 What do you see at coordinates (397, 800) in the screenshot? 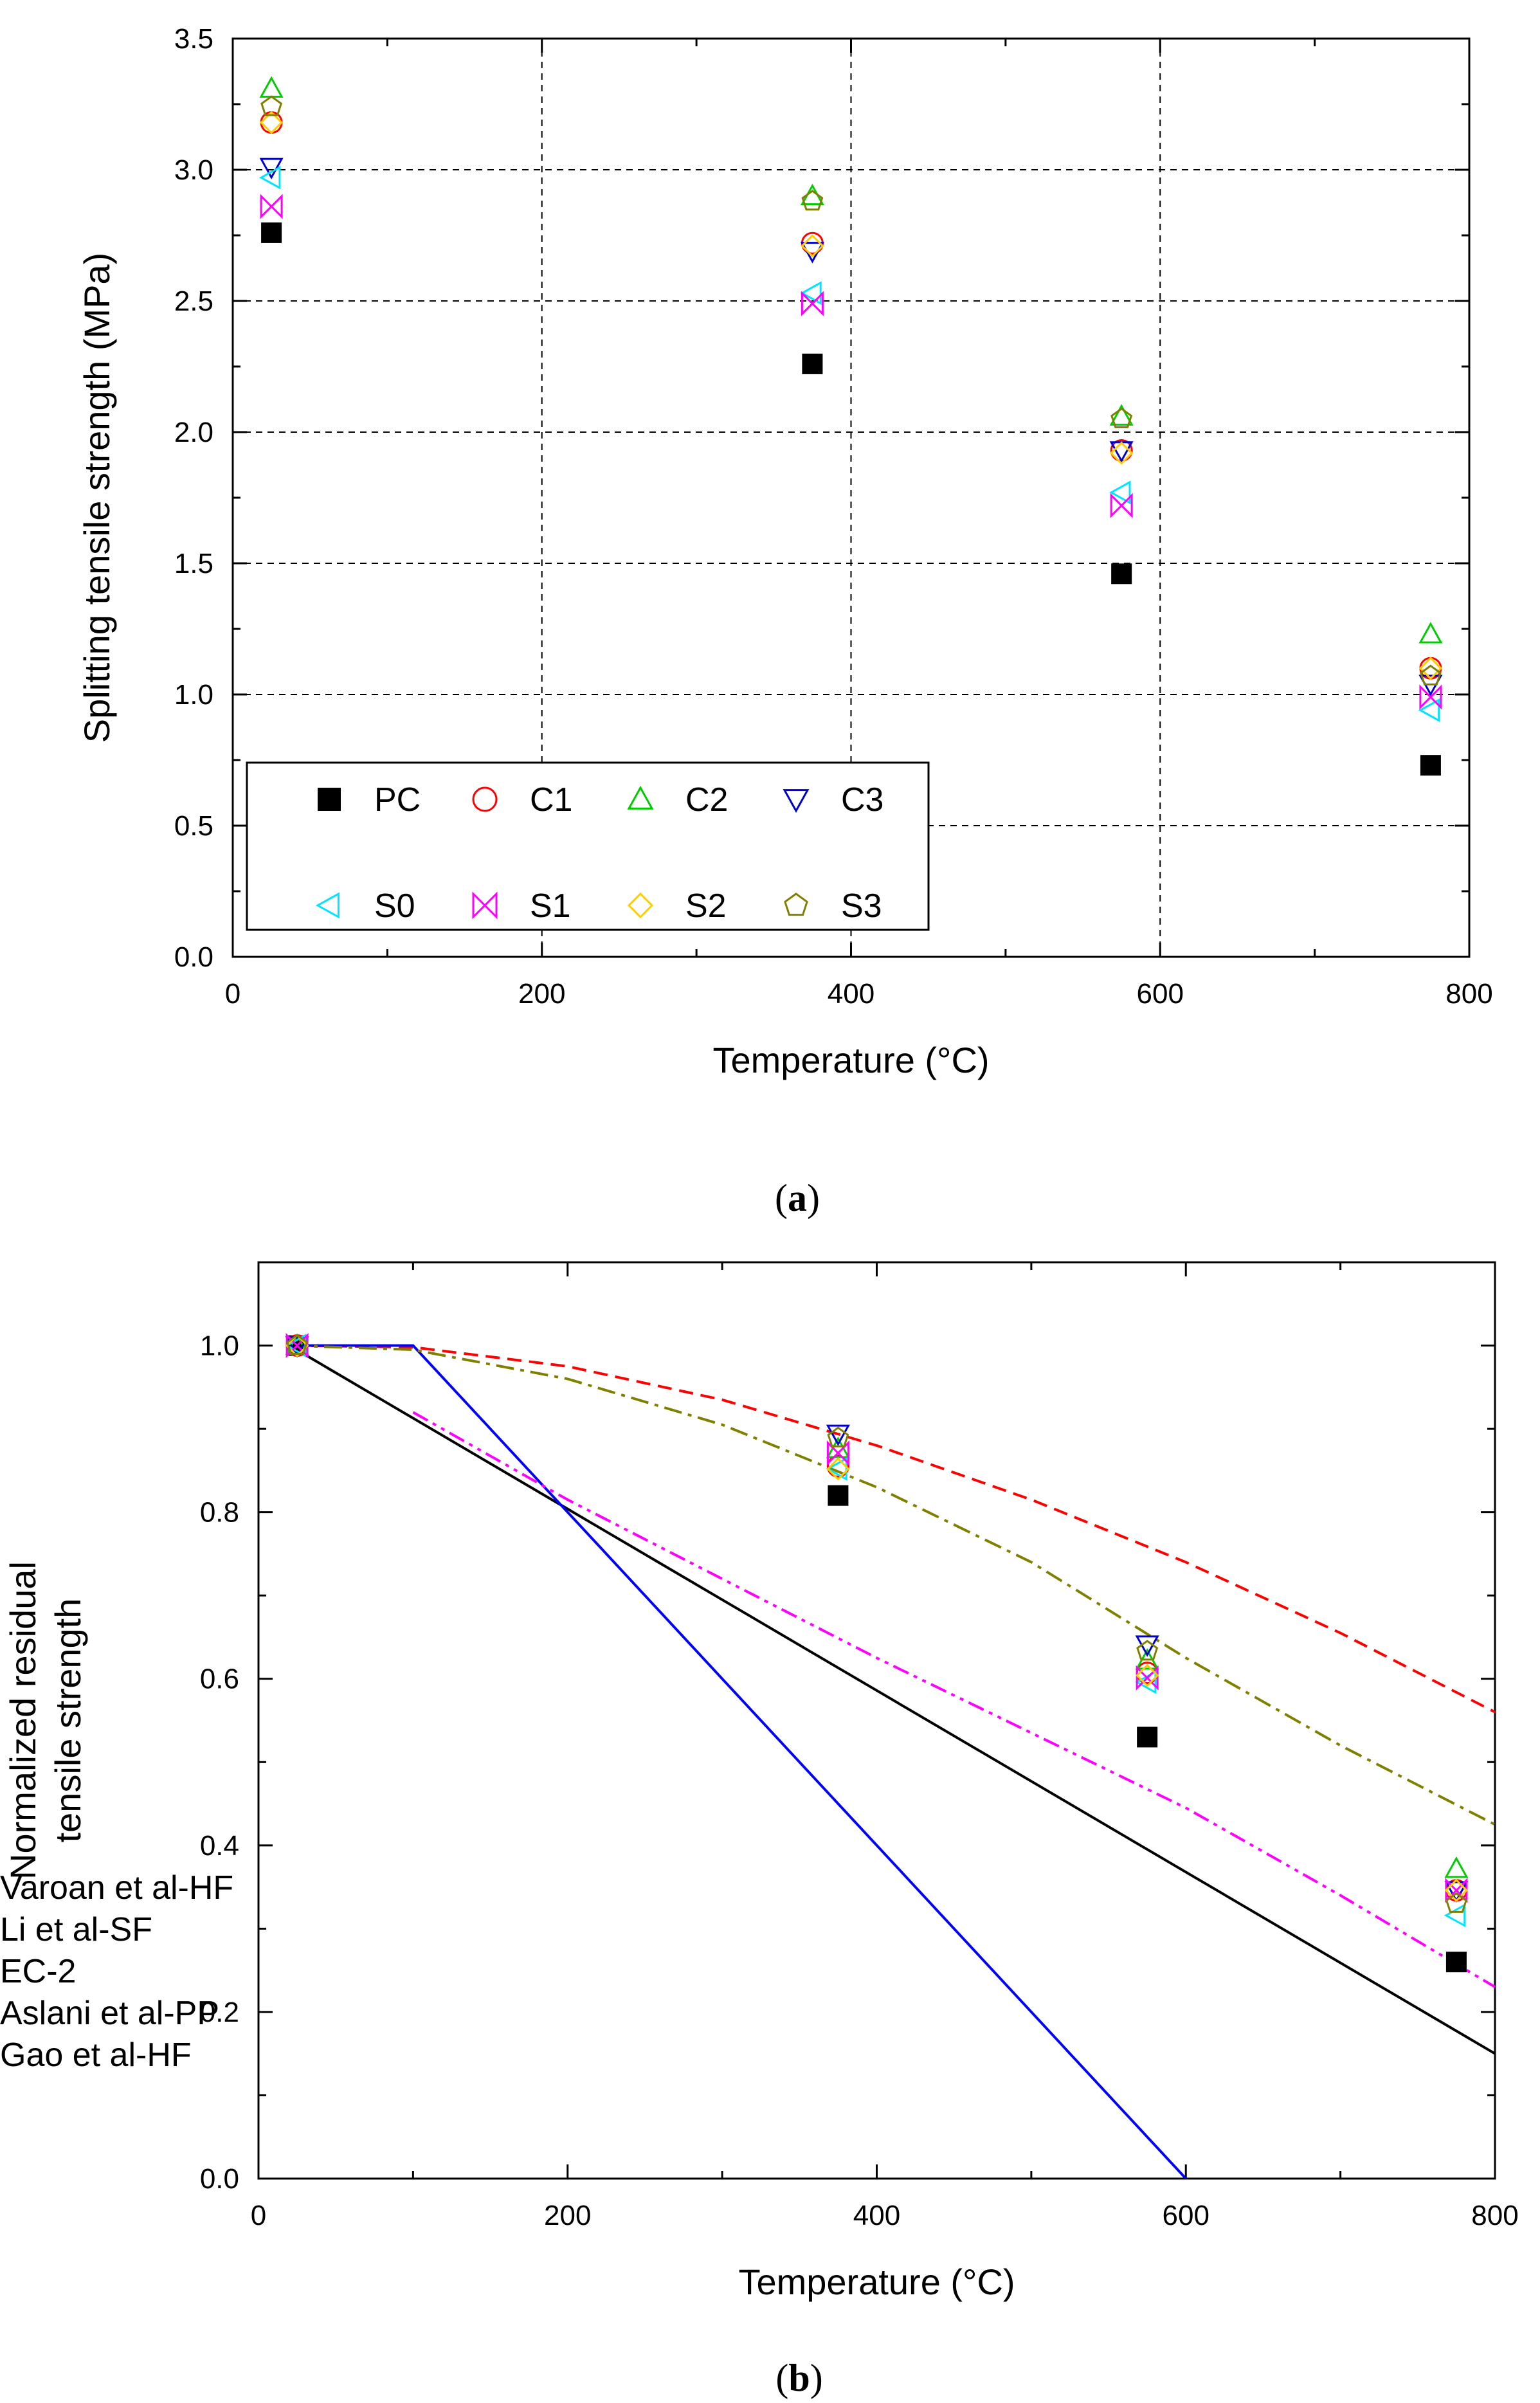
I see `legend-label: PC` at bounding box center [397, 800].